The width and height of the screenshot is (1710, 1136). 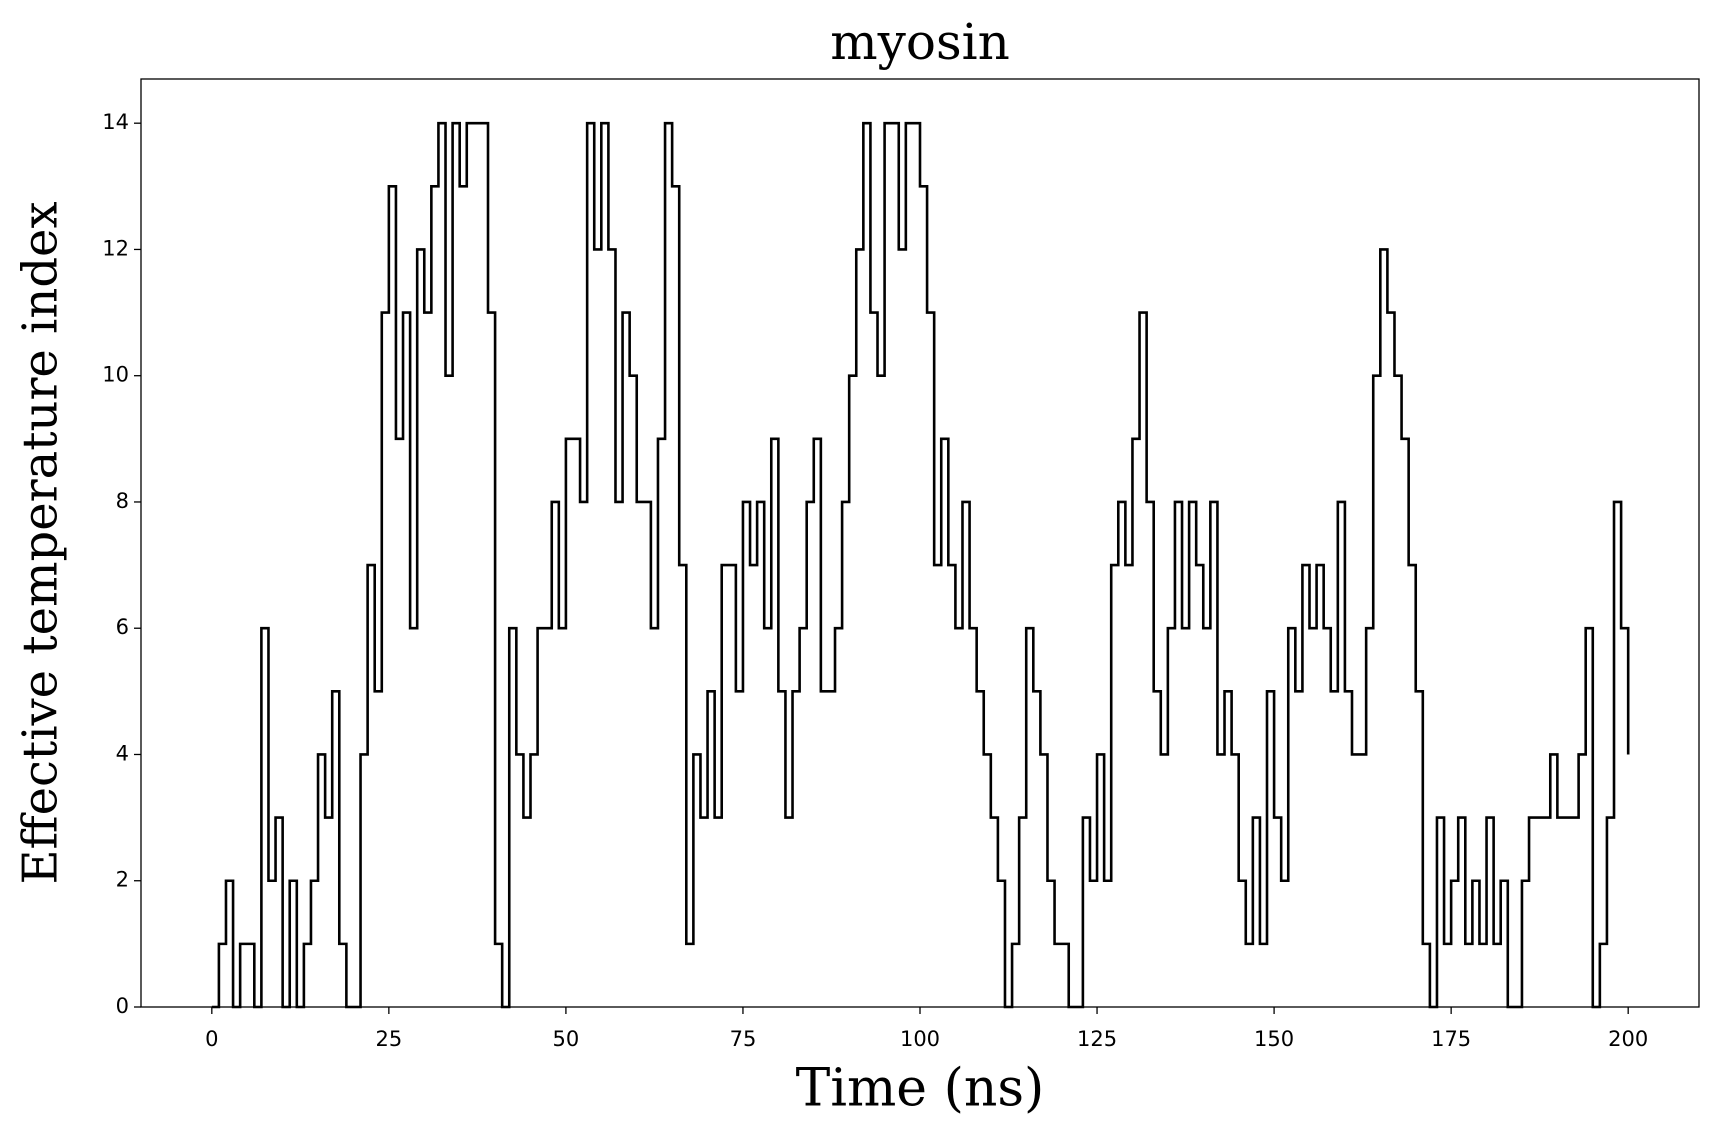 I want to click on x-axis-label: Time (ns), so click(x=920, y=1089).